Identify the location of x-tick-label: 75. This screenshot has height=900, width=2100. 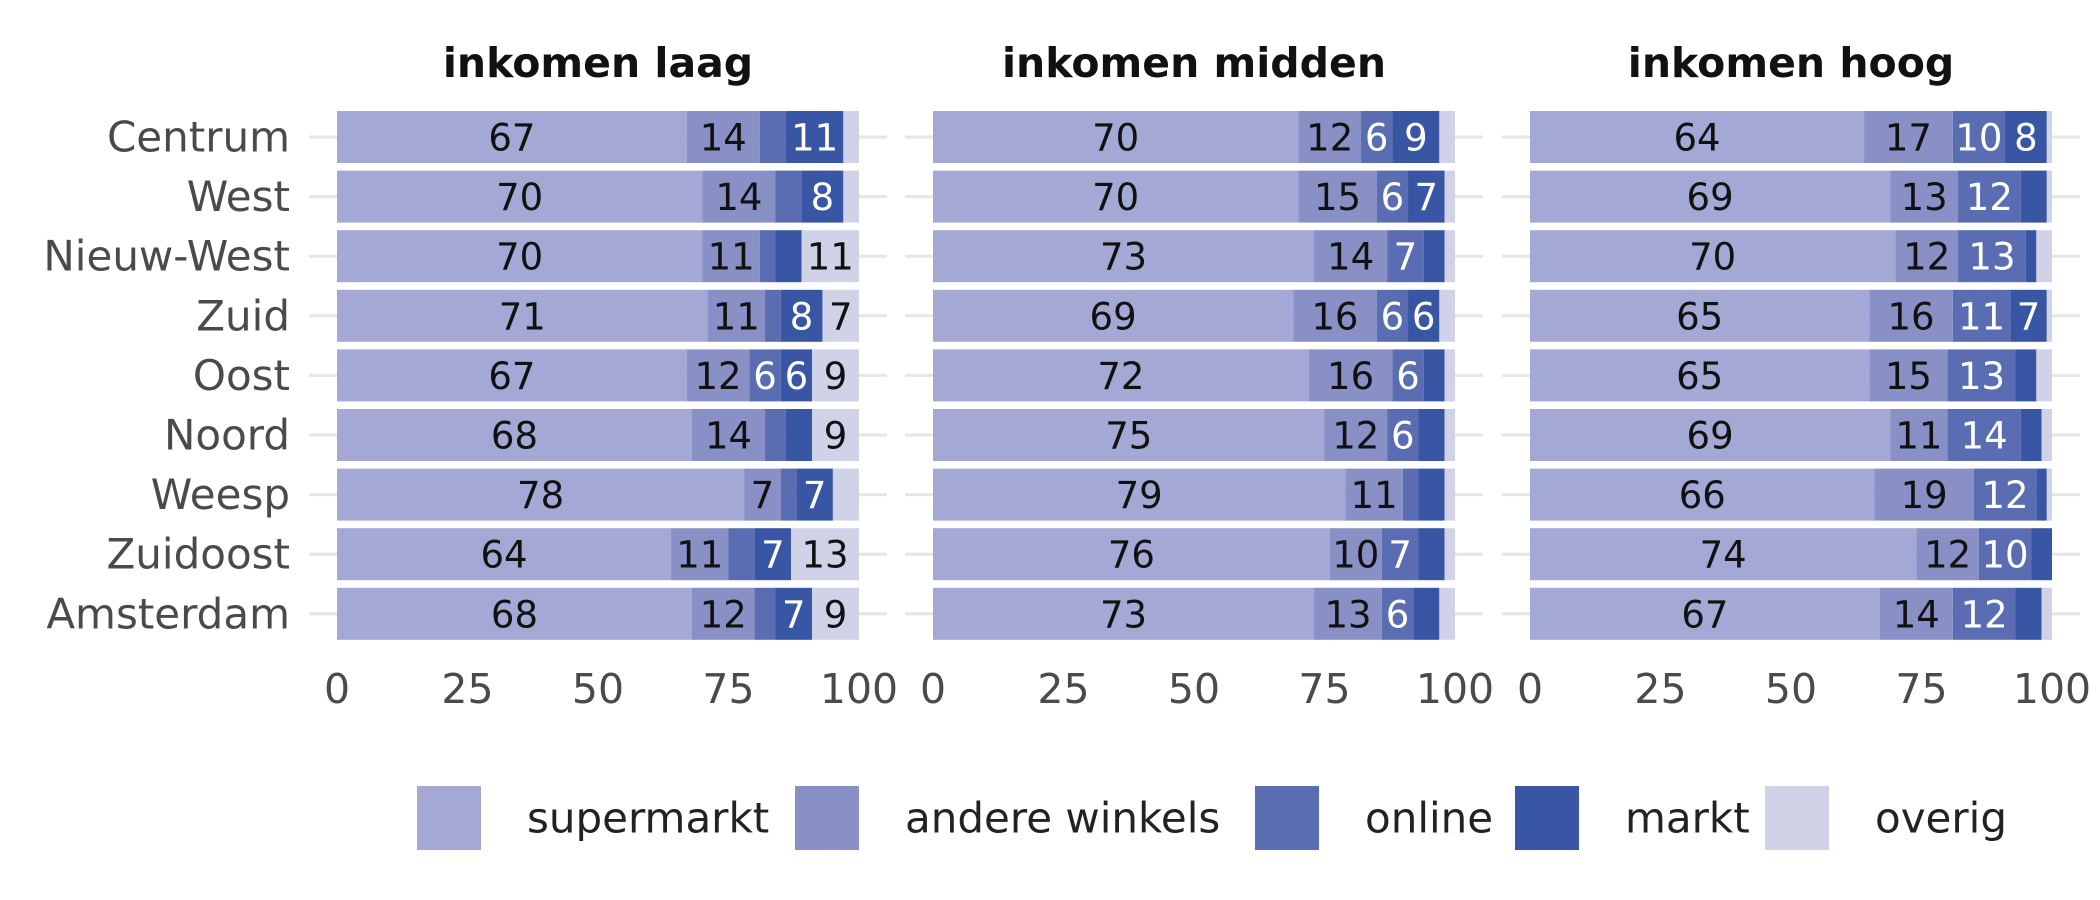
(1921, 689).